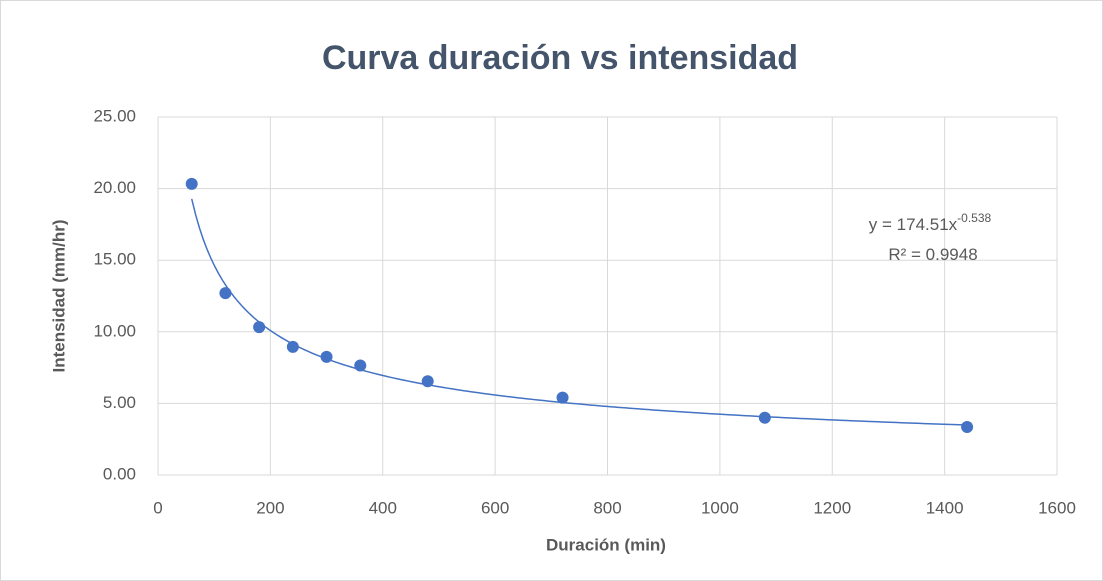 This screenshot has width=1103, height=581. What do you see at coordinates (606, 544) in the screenshot?
I see `x-axis-label: Duración (min)` at bounding box center [606, 544].